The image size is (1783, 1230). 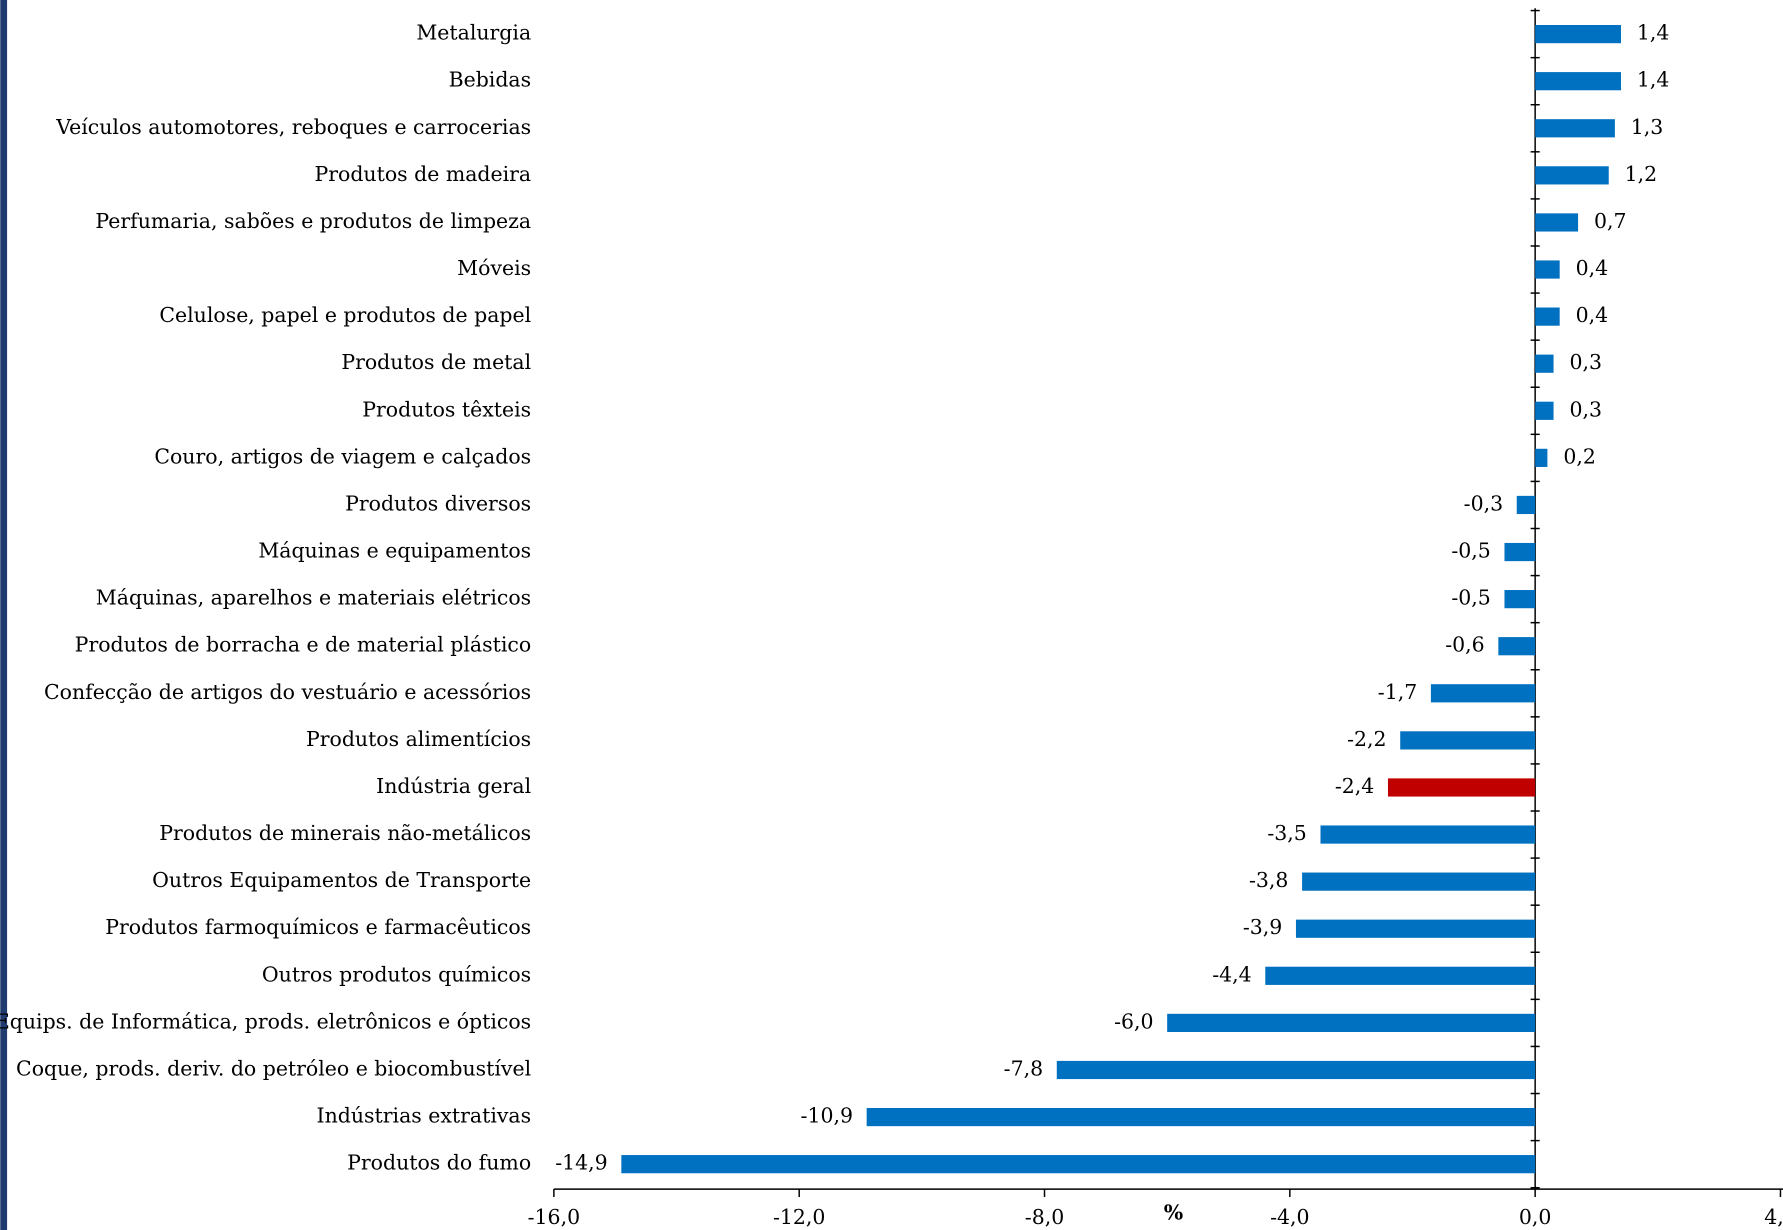 What do you see at coordinates (1397, 692) in the screenshot?
I see `value-label: -1,7` at bounding box center [1397, 692].